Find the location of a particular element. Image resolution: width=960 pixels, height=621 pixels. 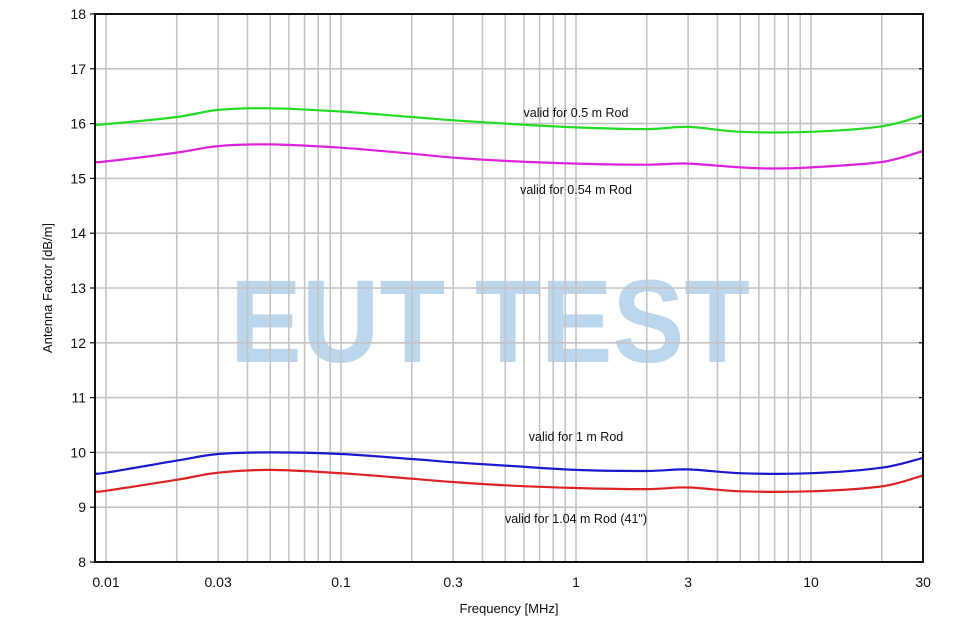

x-tick-label: 0.03 is located at coordinates (217, 582).